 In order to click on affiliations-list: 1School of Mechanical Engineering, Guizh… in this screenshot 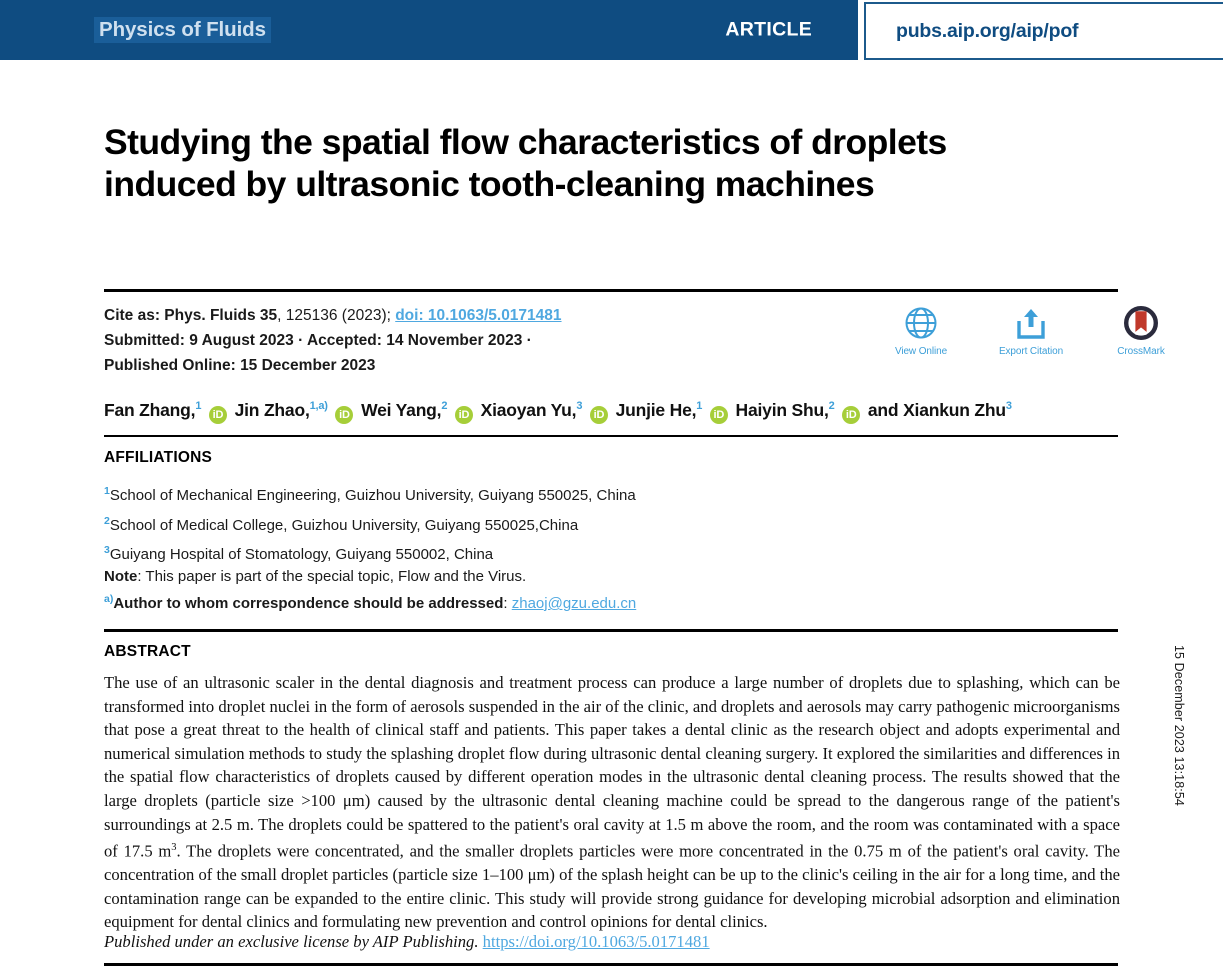, I will do `click(554, 523)`.